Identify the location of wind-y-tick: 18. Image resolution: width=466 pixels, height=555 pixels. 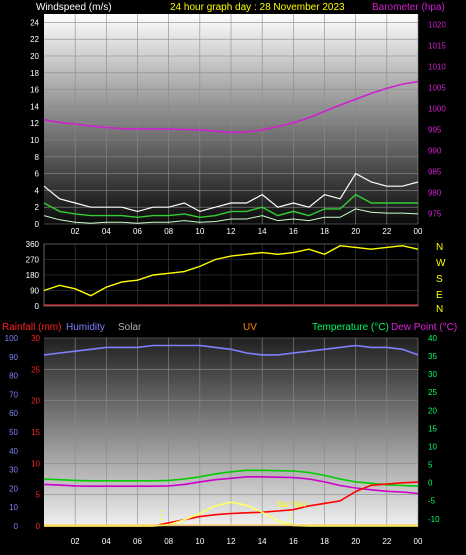
(34, 73).